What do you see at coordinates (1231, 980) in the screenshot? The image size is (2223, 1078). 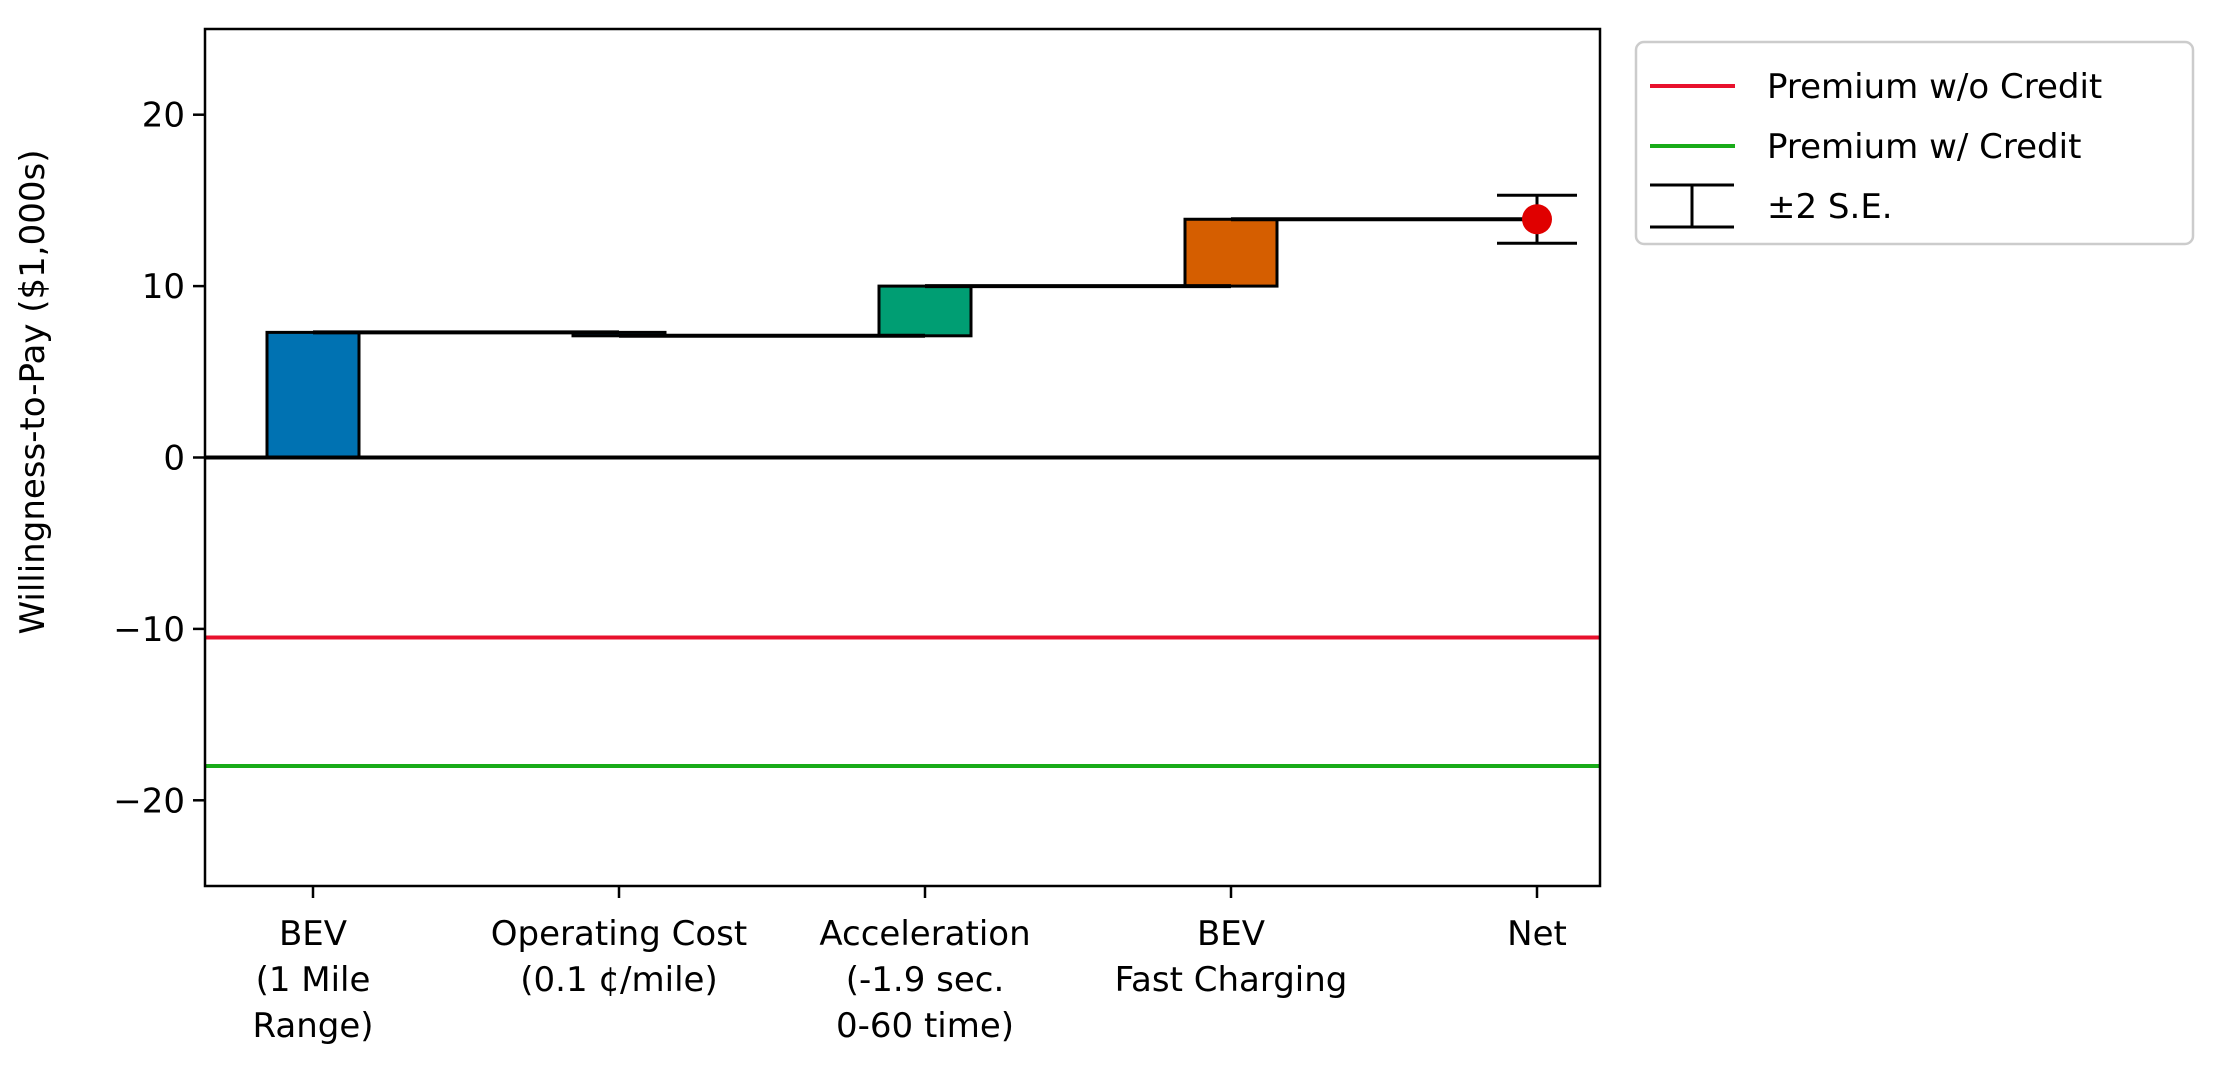 I see `x-tick-label-line: Fast Charging` at bounding box center [1231, 980].